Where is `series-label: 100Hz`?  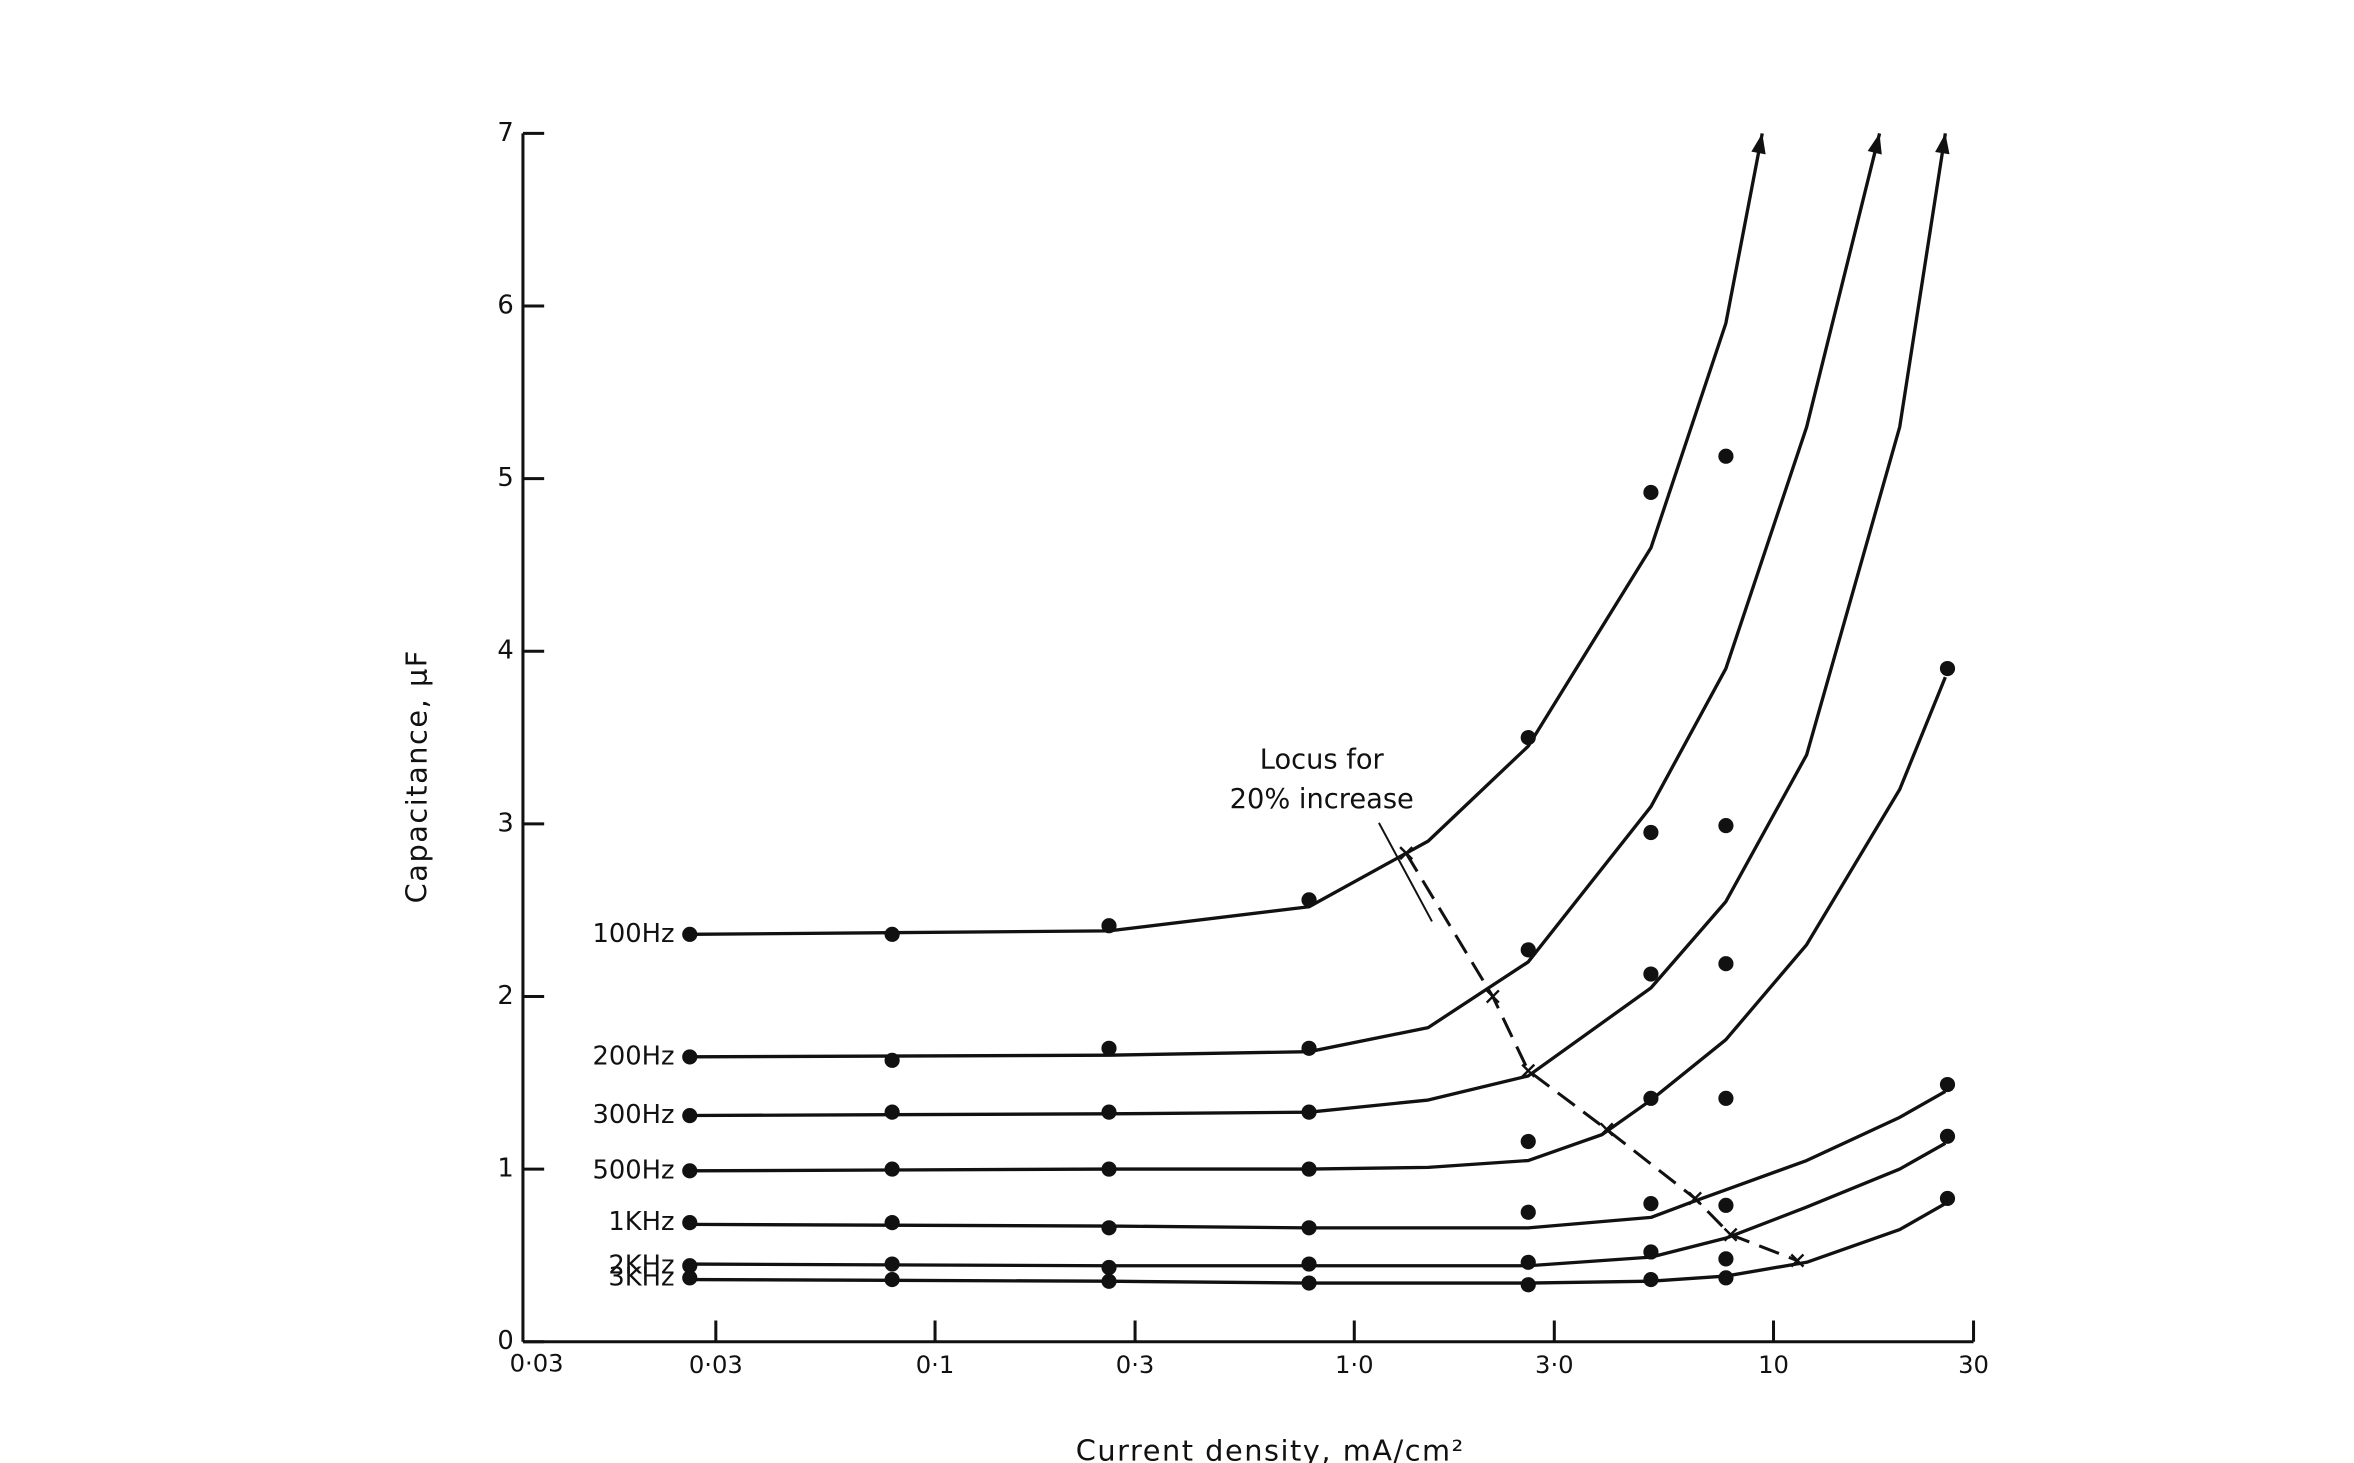 series-label: 100Hz is located at coordinates (633, 934).